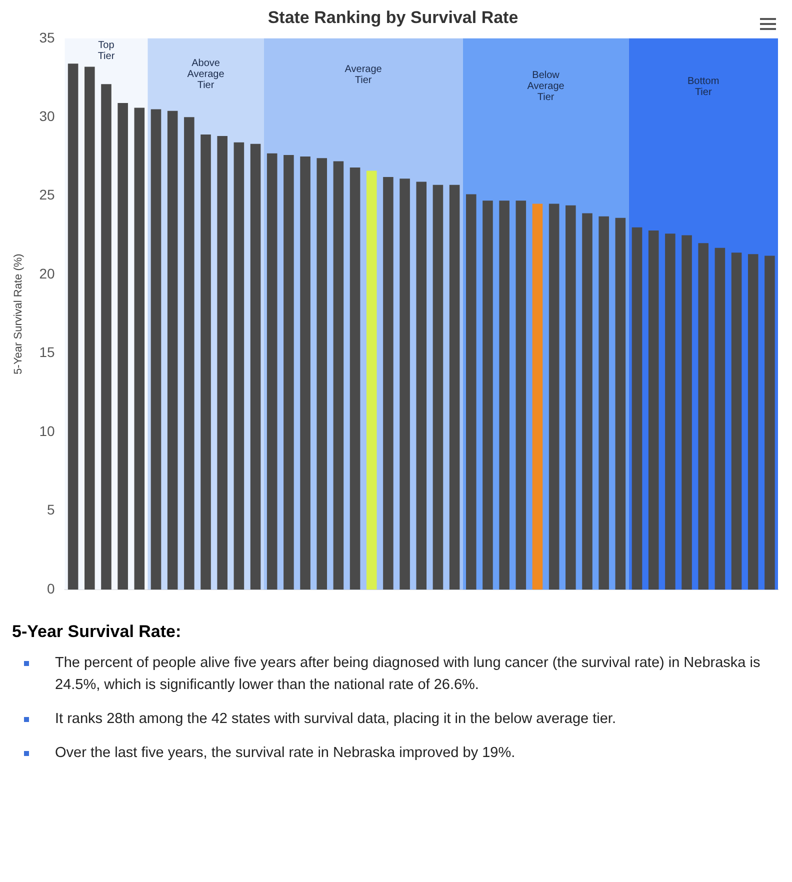 This screenshot has width=792, height=882. I want to click on text: Over the last five years, the survival rate in Nebraska improved by 19%., so click(285, 753).